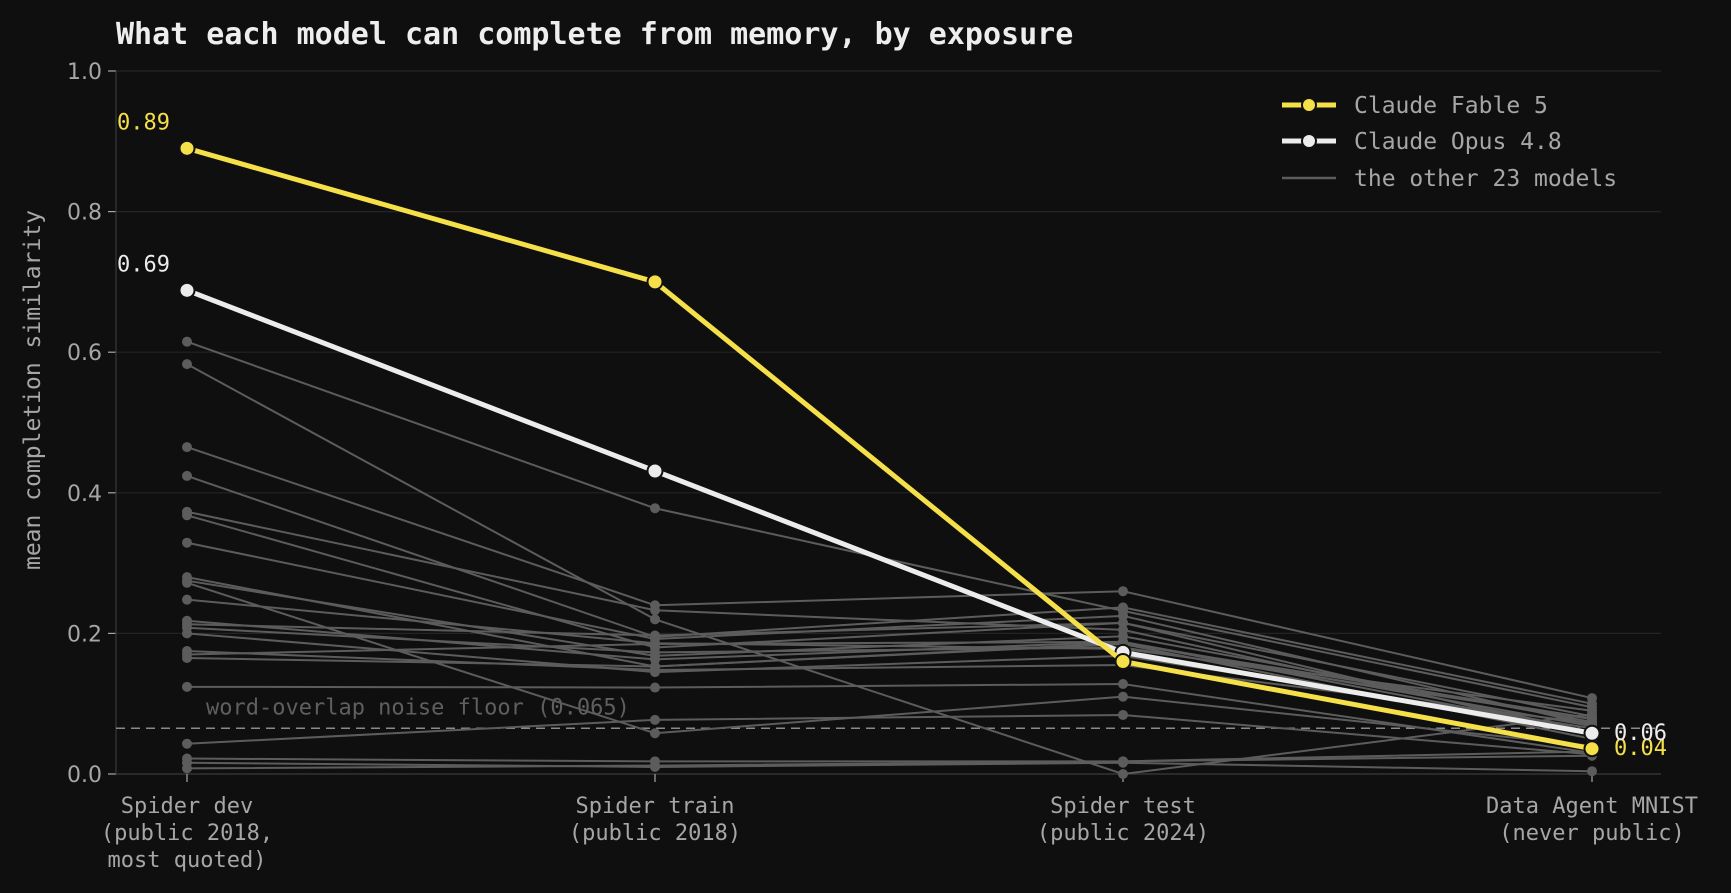 Image resolution: width=1731 pixels, height=893 pixels. What do you see at coordinates (1640, 748) in the screenshot?
I see `fable-end-value-label: 0.04` at bounding box center [1640, 748].